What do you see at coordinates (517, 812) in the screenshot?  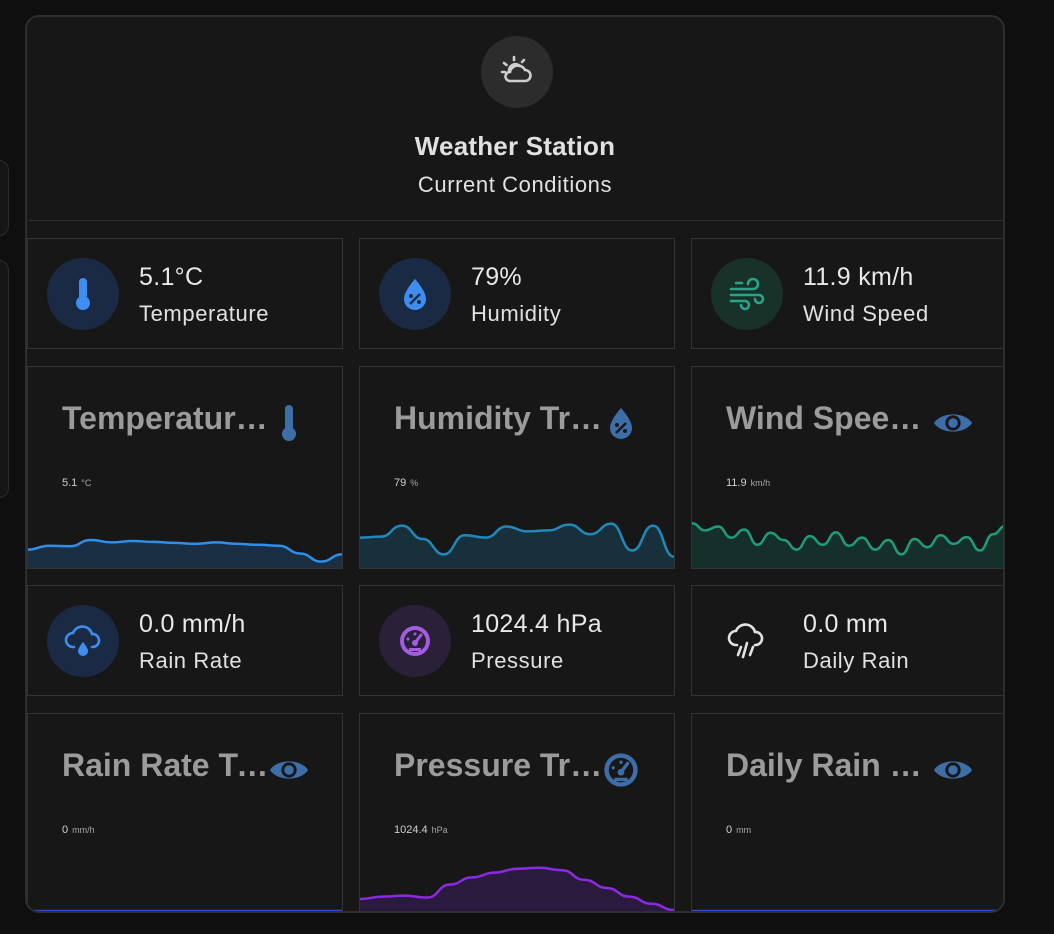 I see `pressure-graph: Pressure Trend 1024.4 hPa` at bounding box center [517, 812].